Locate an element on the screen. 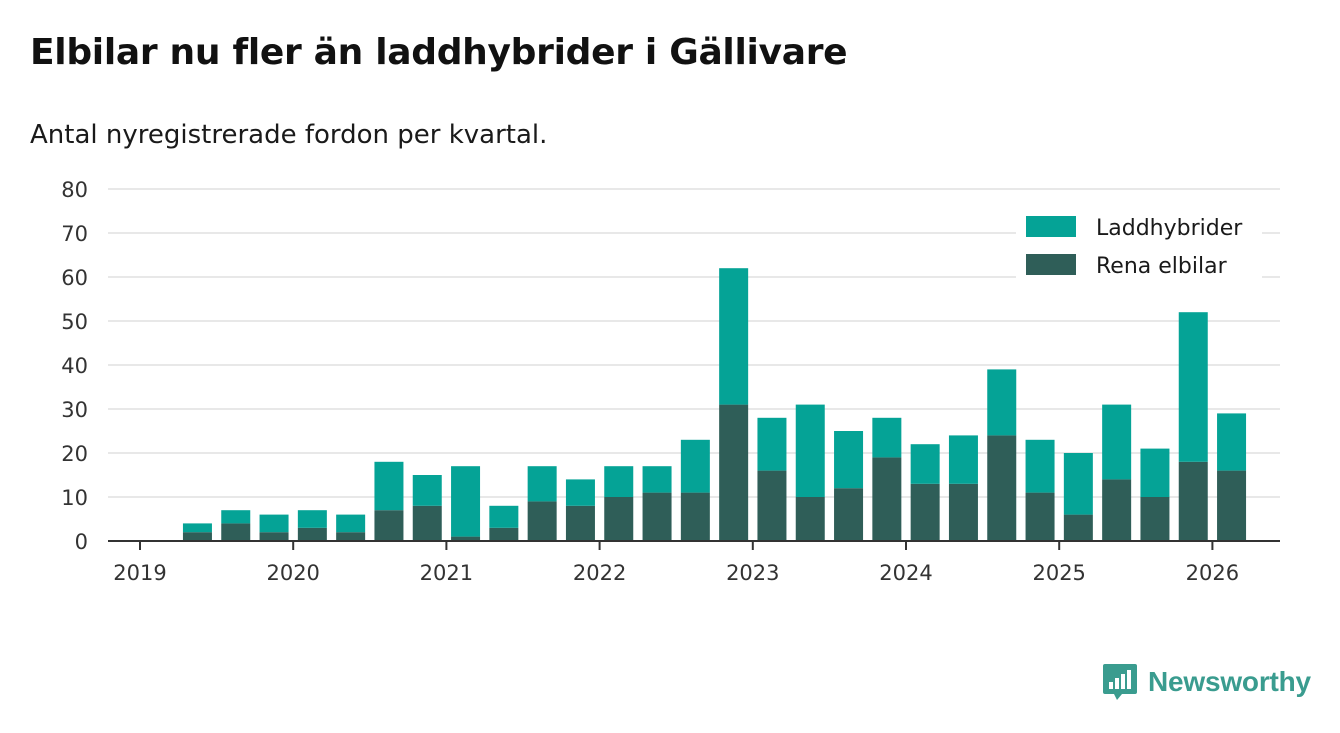 The height and width of the screenshot is (733, 1340). y-tick-label: 60 is located at coordinates (74, 278).